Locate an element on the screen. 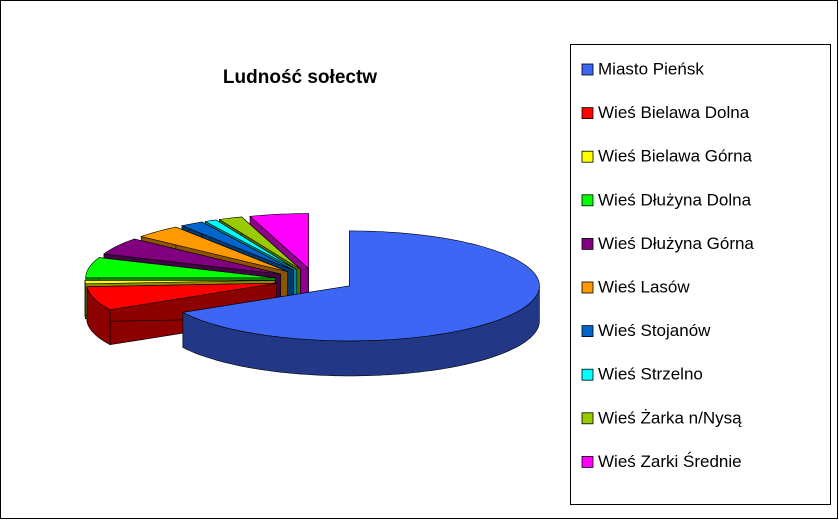 Image resolution: width=839 pixels, height=520 pixels. legend-label: Wieś Dłużyna Dolna is located at coordinates (675, 199).